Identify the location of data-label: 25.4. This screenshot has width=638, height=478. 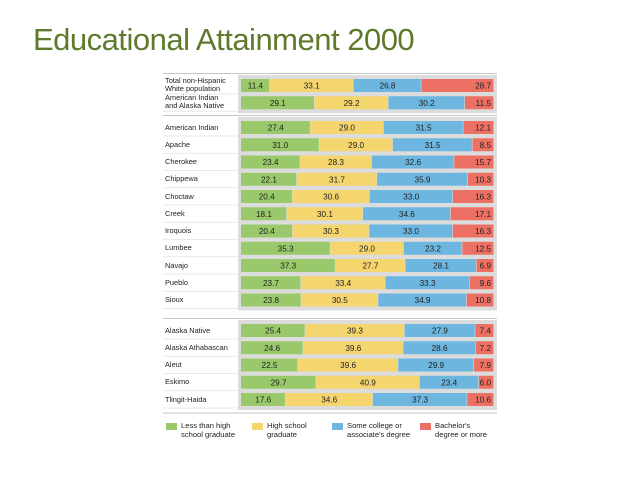
(273, 331).